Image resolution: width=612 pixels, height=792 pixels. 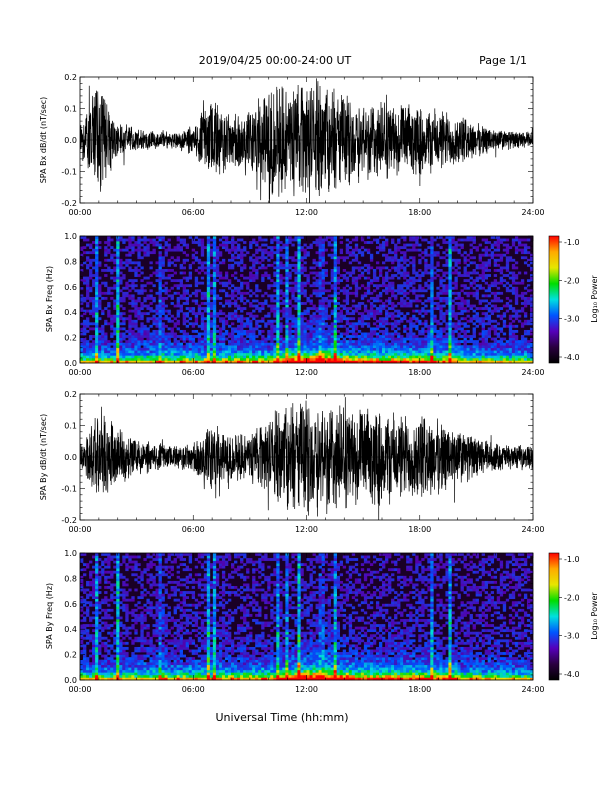 What do you see at coordinates (275, 60) in the screenshot?
I see `page-title: 2019/04/25 00:00-24:00 UT` at bounding box center [275, 60].